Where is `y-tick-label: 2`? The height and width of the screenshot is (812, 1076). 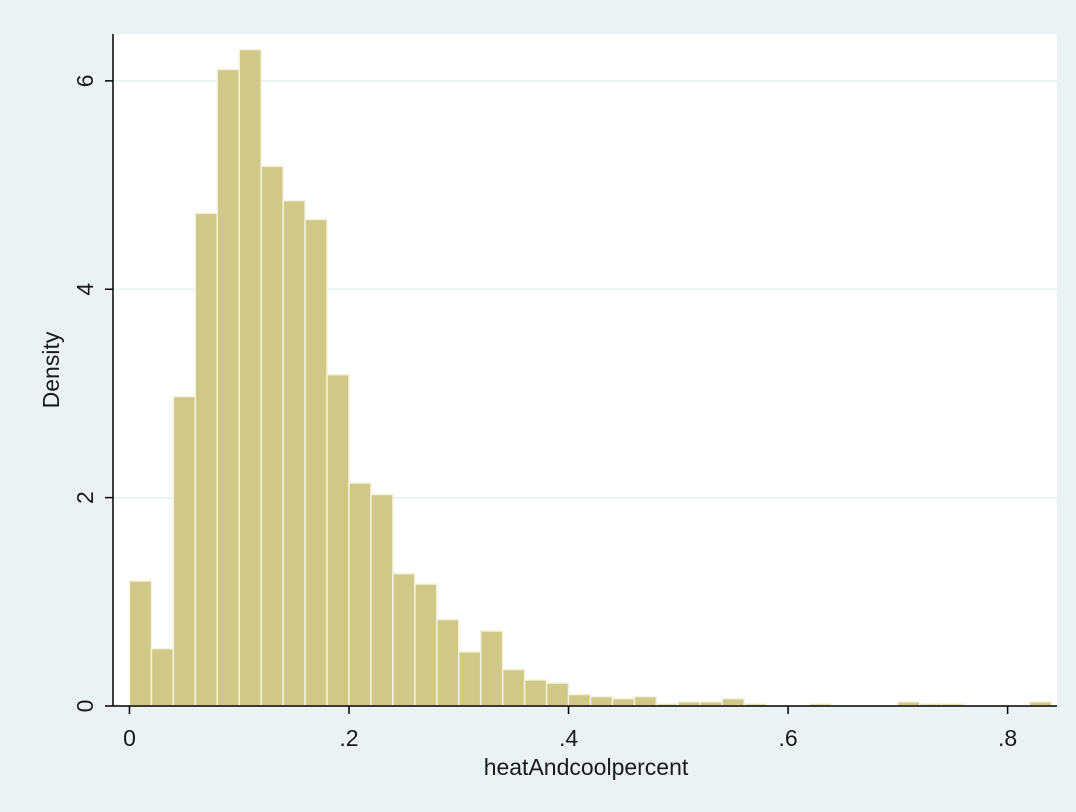 y-tick-label: 2 is located at coordinates (85, 497).